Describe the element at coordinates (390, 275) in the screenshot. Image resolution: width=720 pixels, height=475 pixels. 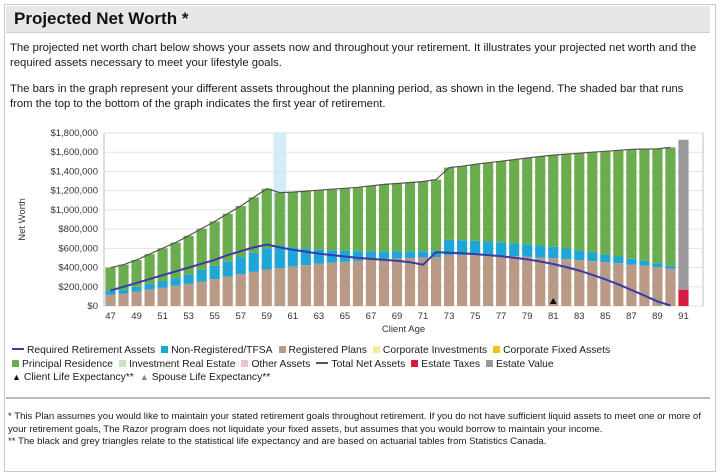
I see `series-line` at that location.